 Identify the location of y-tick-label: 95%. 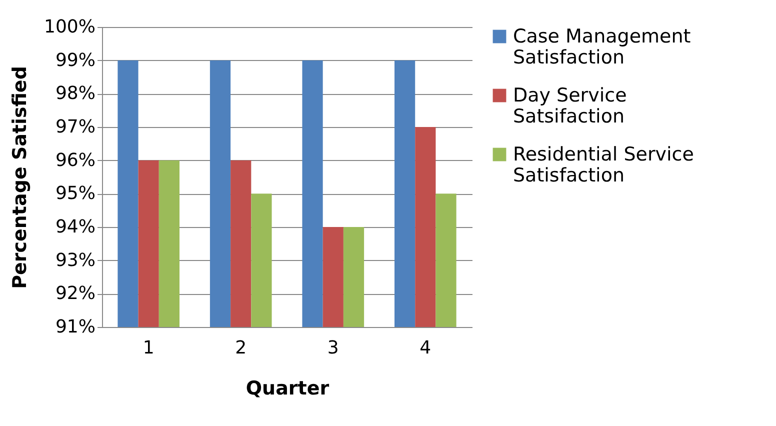
(75, 193).